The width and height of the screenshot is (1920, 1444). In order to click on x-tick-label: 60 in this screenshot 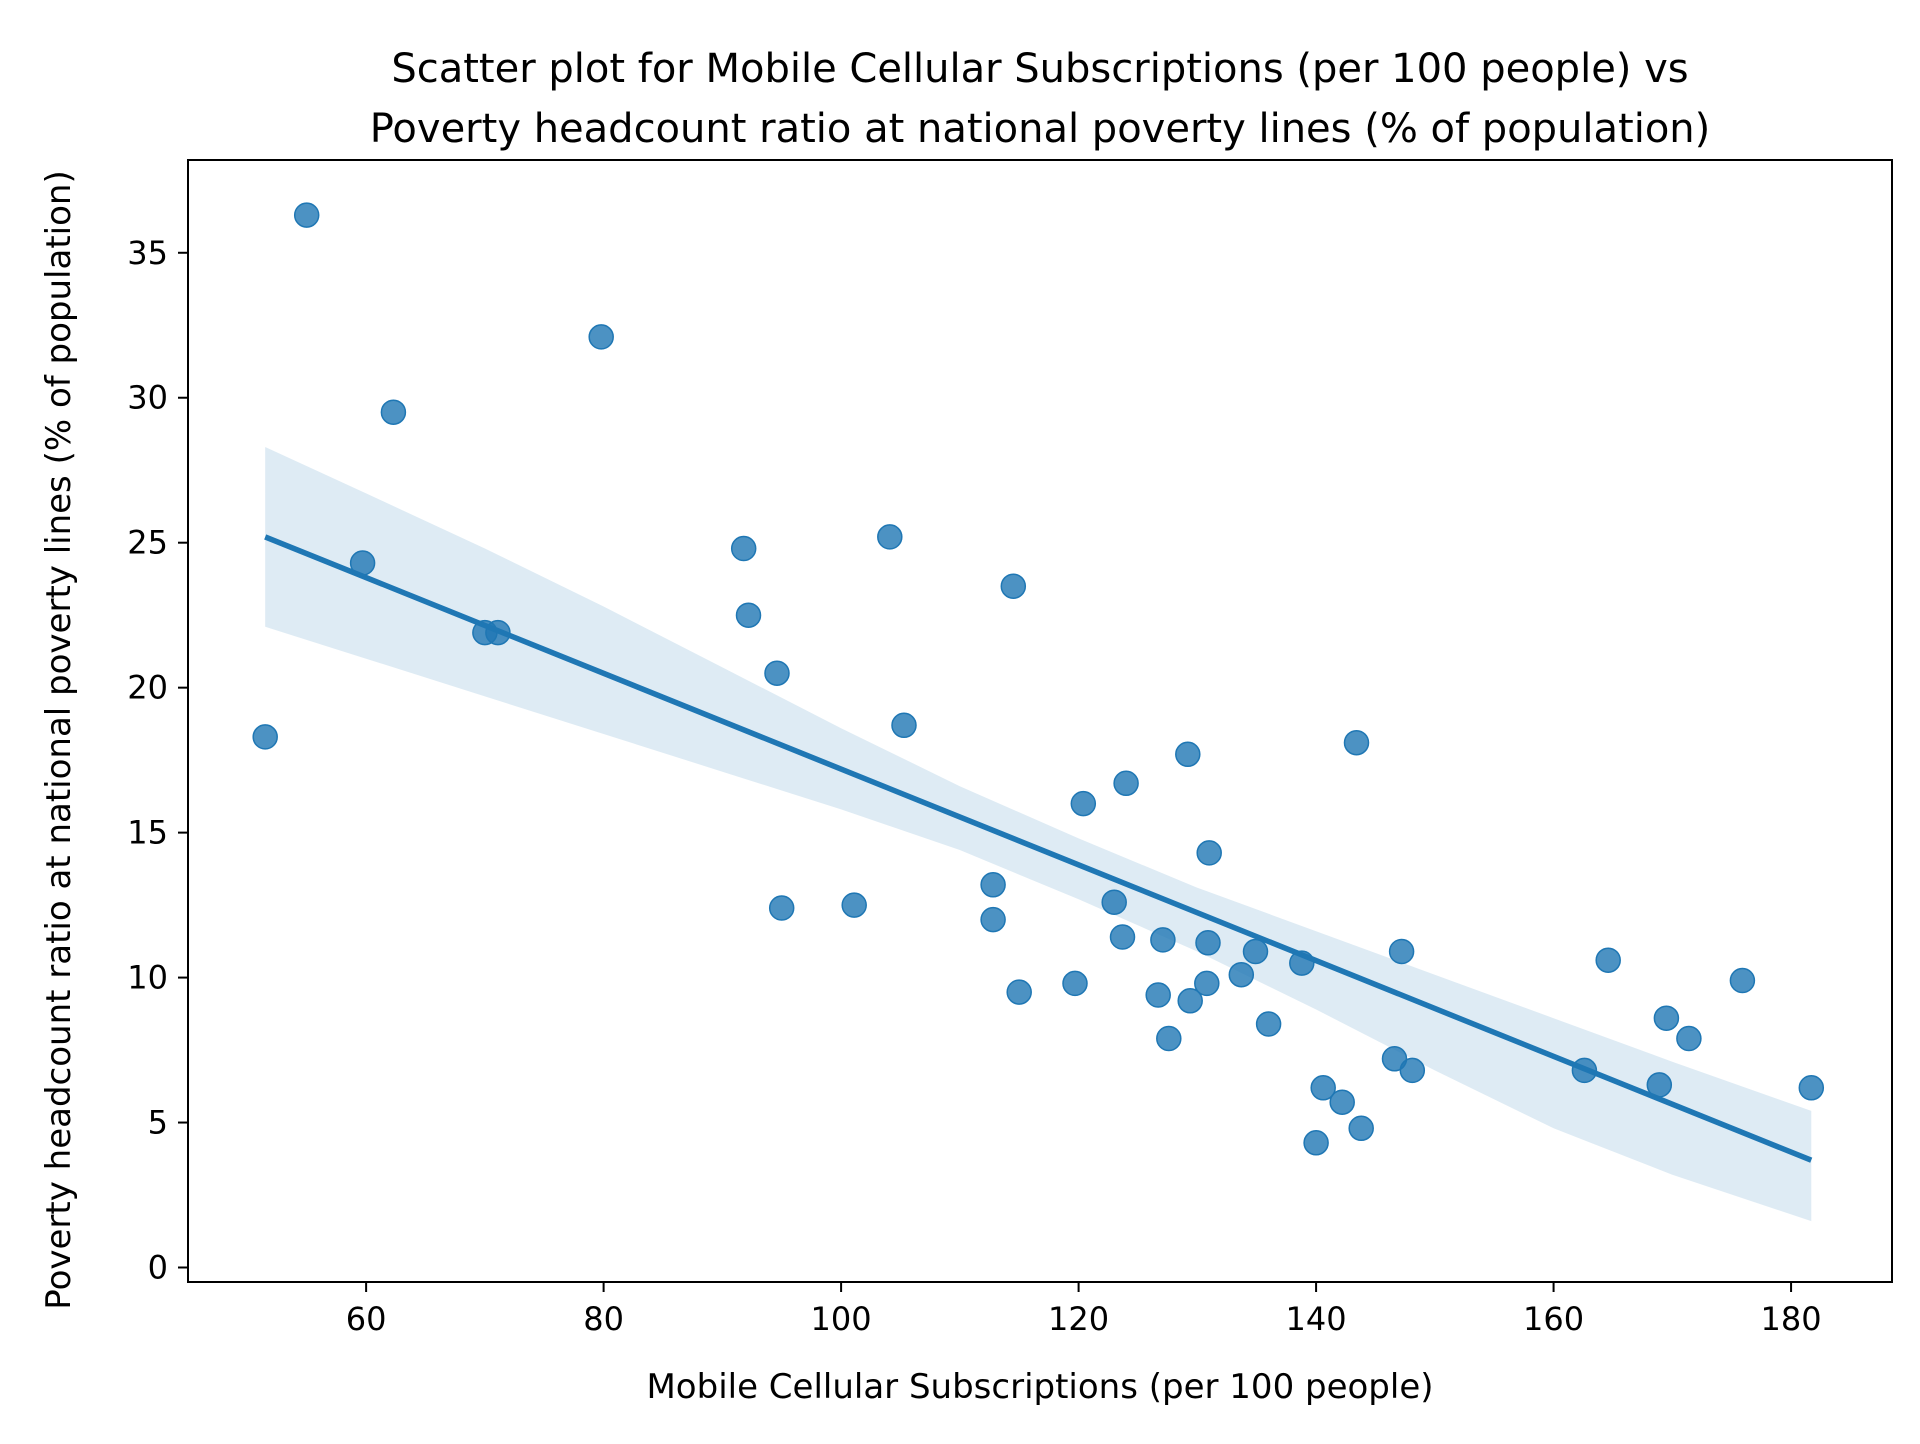, I will do `click(366, 1319)`.